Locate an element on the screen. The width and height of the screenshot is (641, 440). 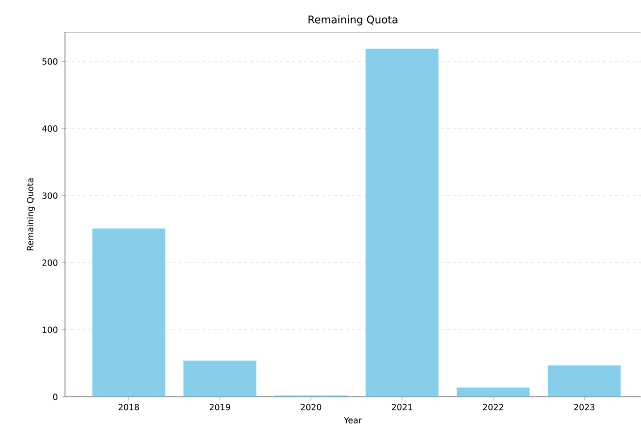
x-tick-label: 2021 is located at coordinates (402, 407).